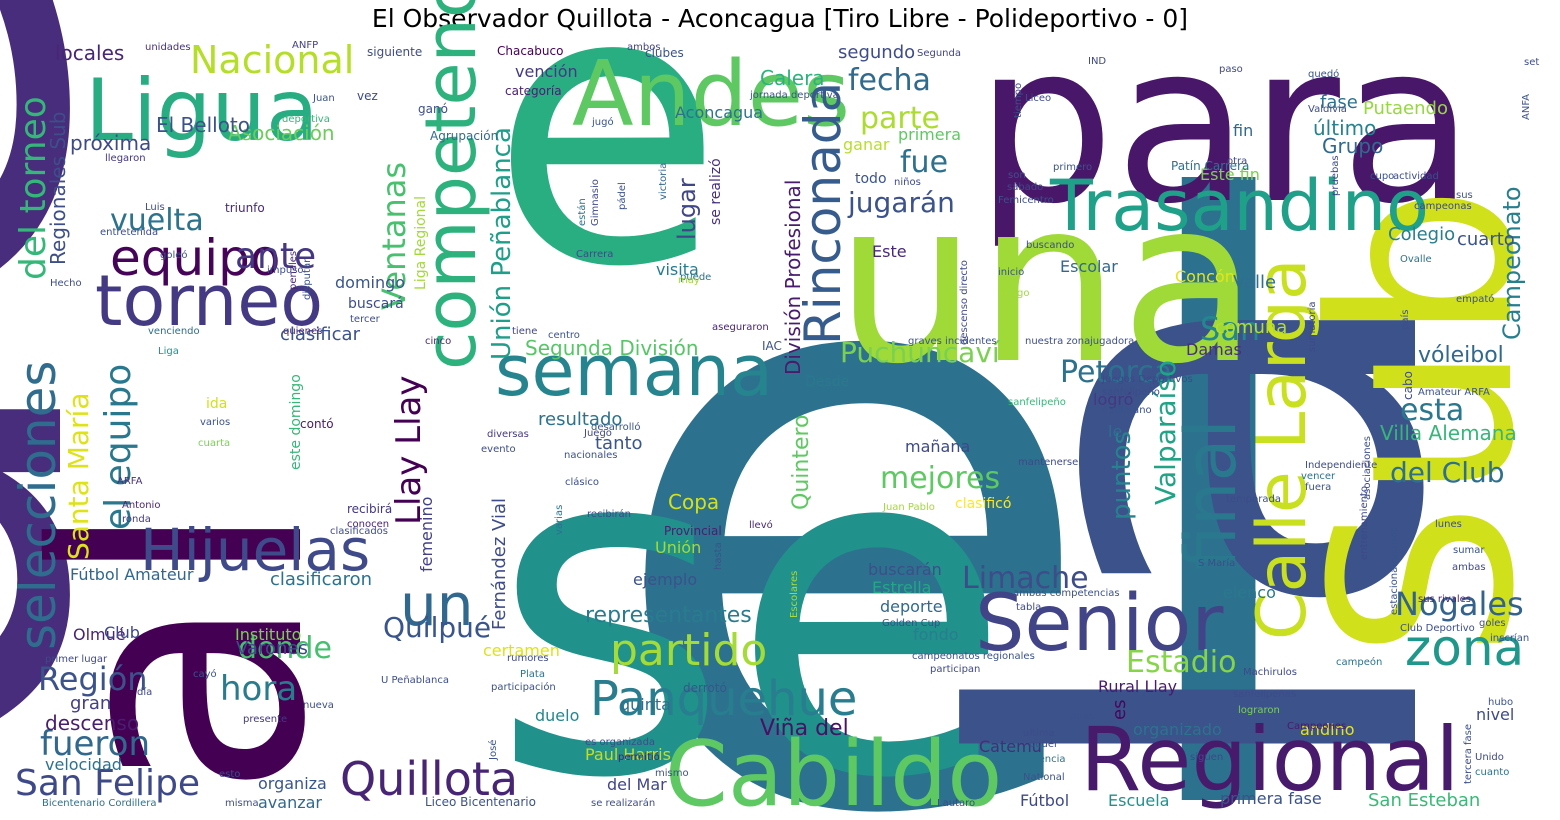 This screenshot has height=820, width=1560. I want to click on word-pais: país, so click(1405, 320).